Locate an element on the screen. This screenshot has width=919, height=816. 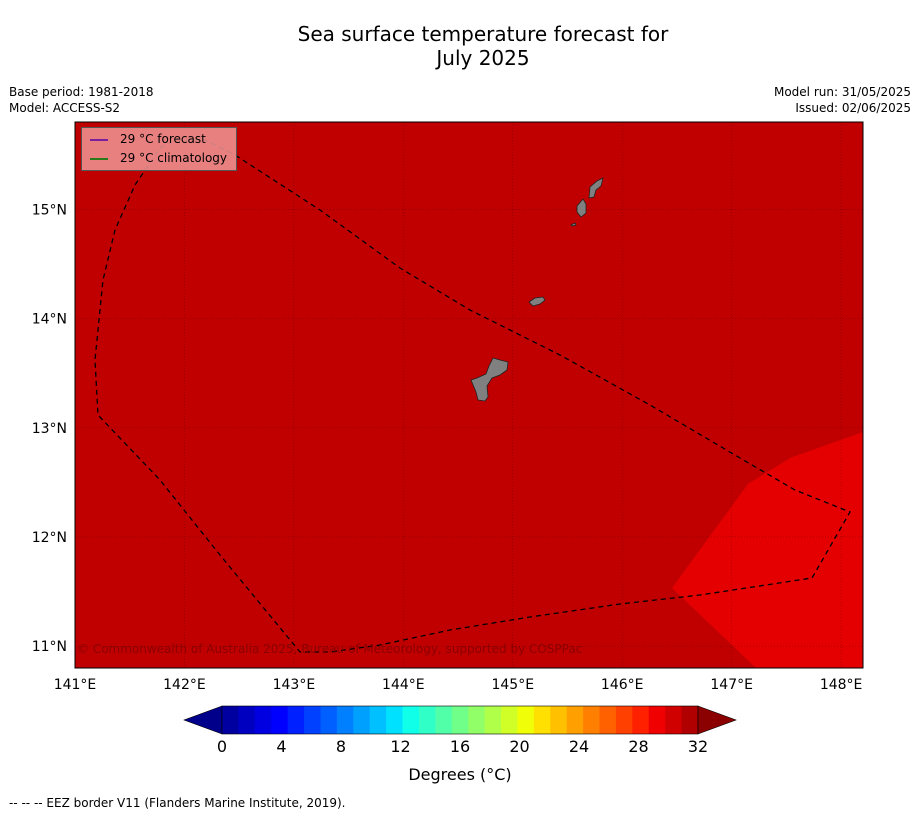
latitude-tick-labels: 11°N 12°N 13°N 14°N 15°N is located at coordinates (49, 428).